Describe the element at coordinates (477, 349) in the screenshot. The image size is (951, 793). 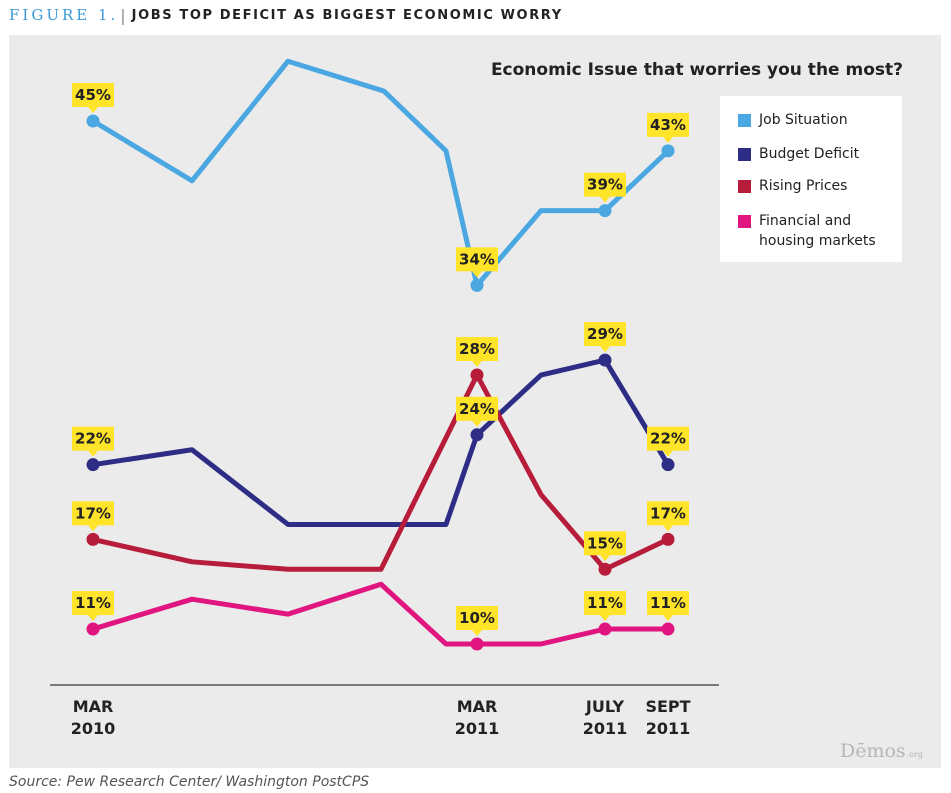
I see `svg-text: 28%` at that location.